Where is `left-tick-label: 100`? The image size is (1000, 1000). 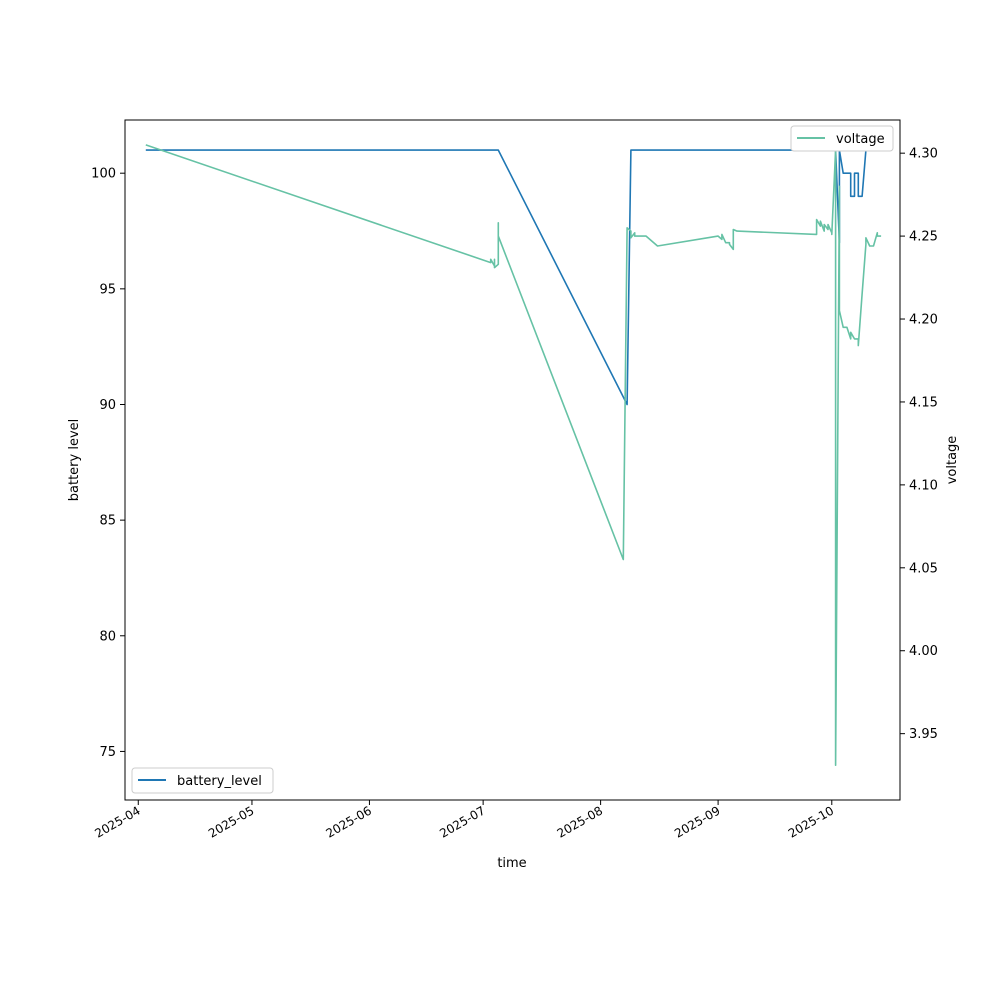
left-tick-label: 100 is located at coordinates (103, 174).